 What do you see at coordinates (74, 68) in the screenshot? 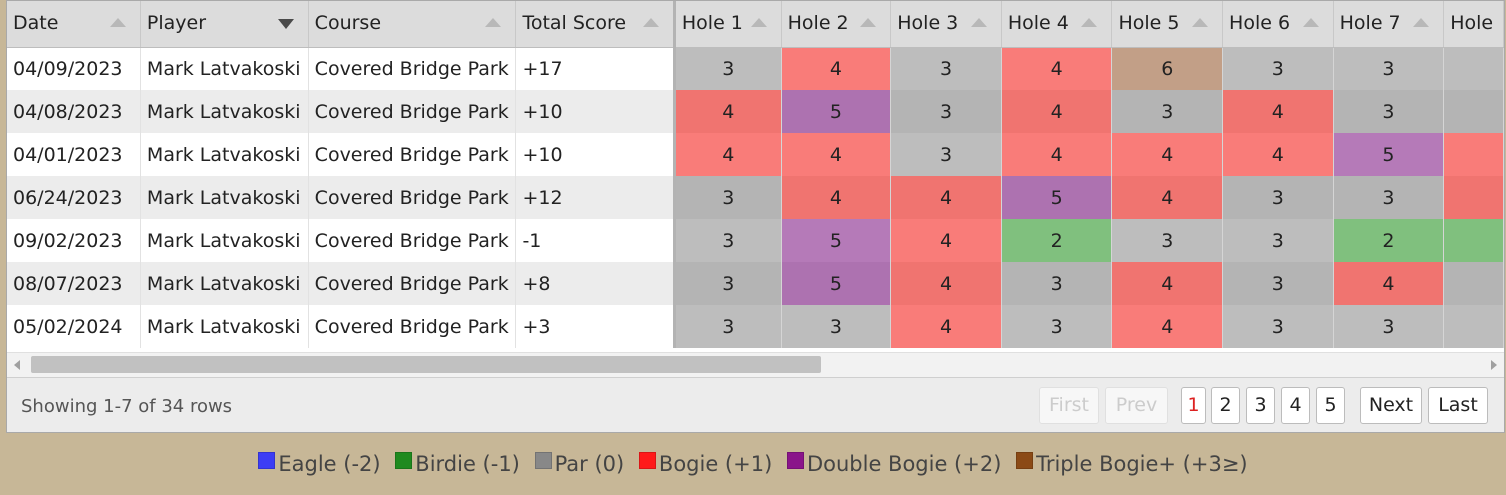
I see `cell-date: 04/09/2023` at bounding box center [74, 68].